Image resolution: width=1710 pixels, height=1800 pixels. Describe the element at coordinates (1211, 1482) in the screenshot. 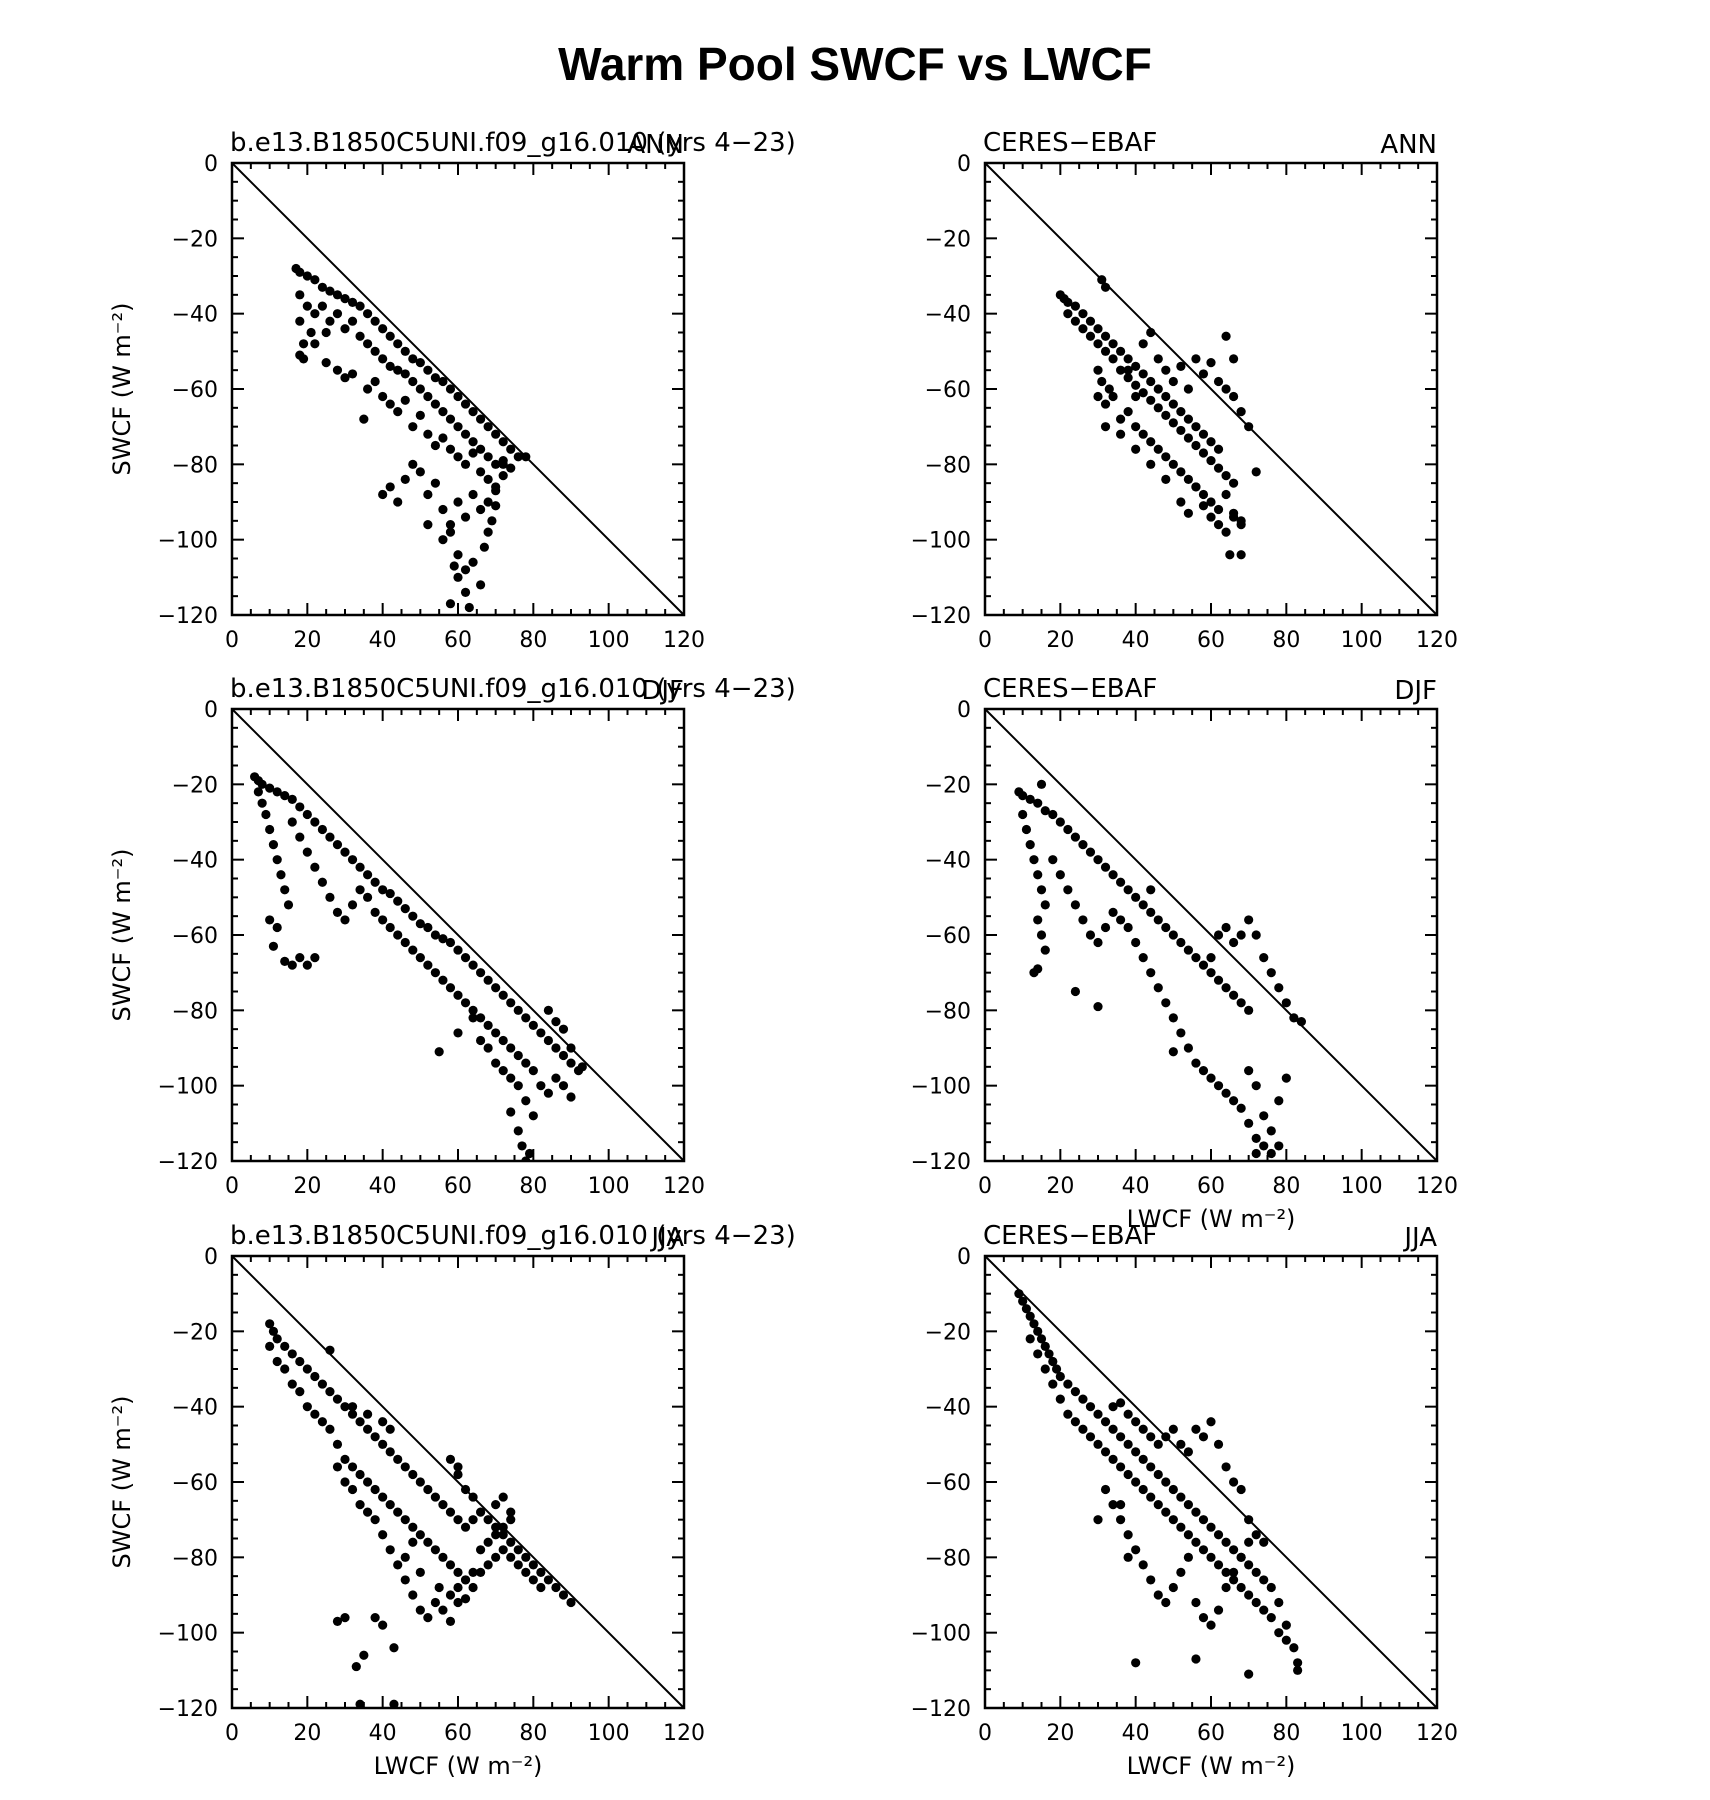

I see `reference-line` at that location.